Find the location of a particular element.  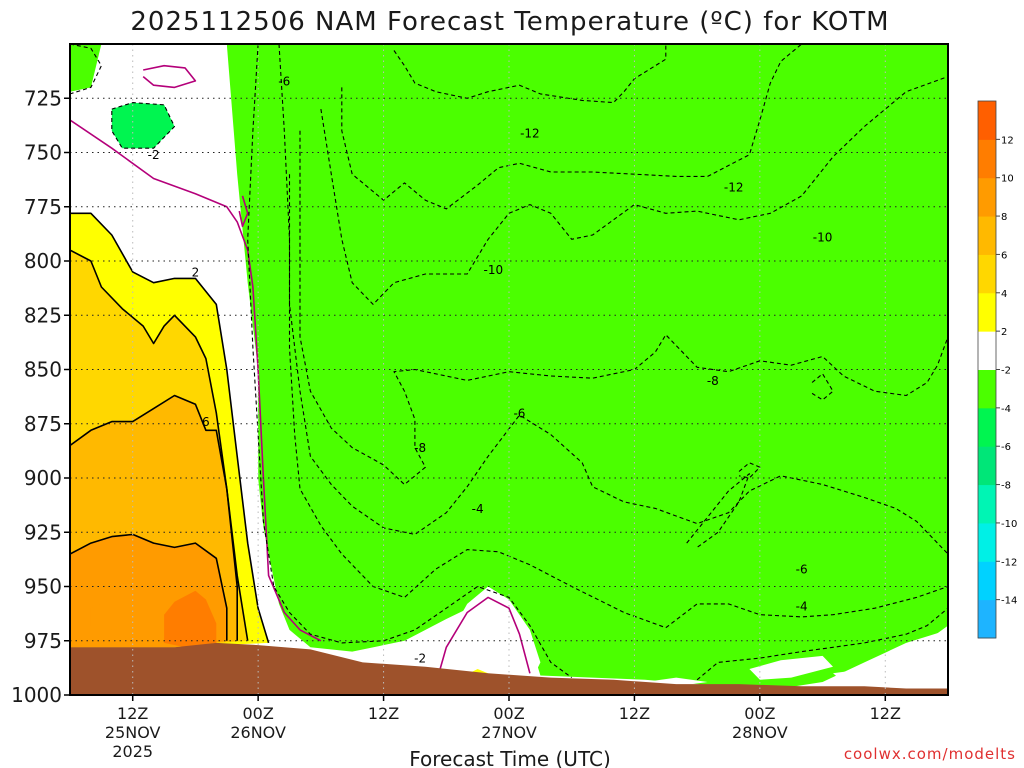

colorbar-label: -8 is located at coordinates (1006, 486).